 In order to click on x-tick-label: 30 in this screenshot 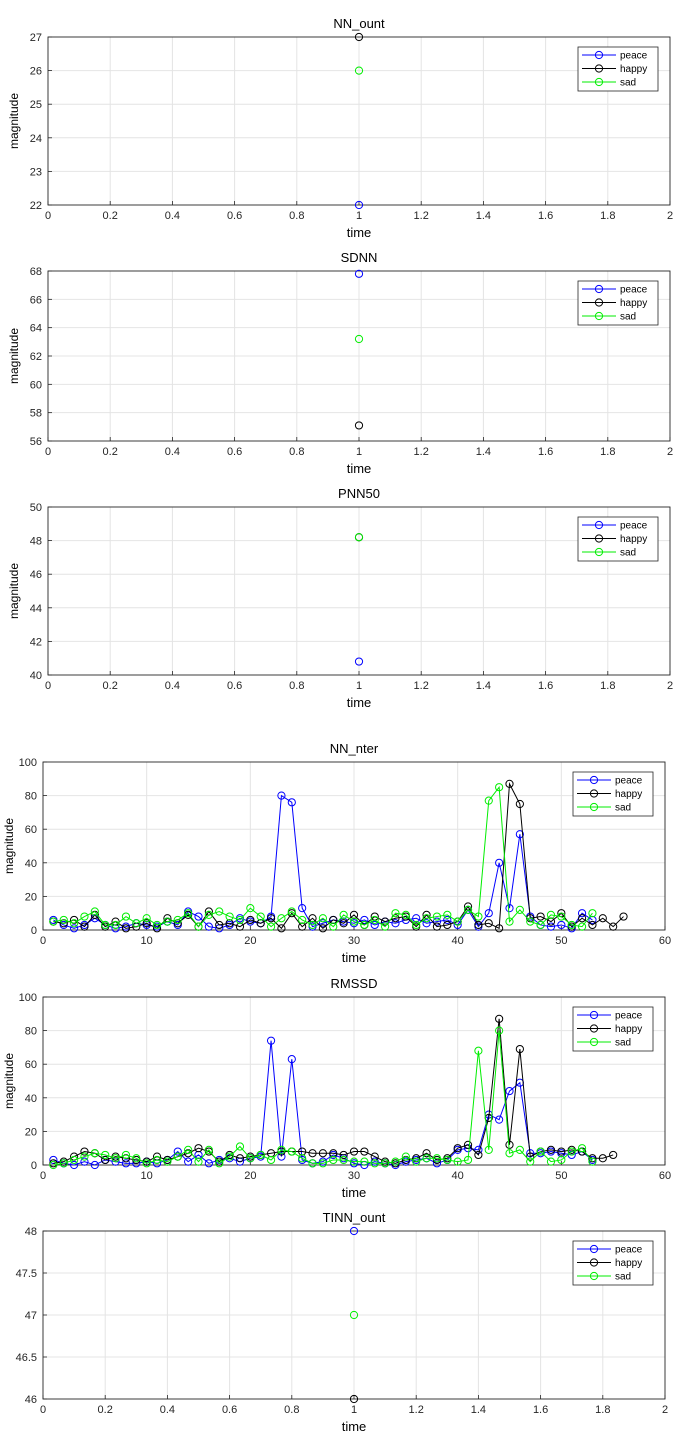, I will do `click(354, 1176)`.